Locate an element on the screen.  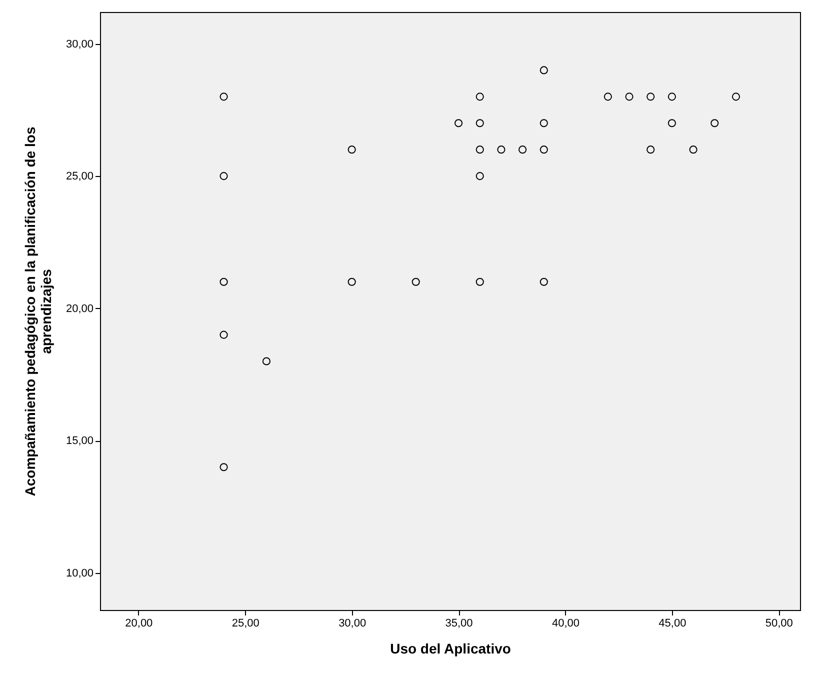
y-tick-label: 30,00 is located at coordinates (80, 44).